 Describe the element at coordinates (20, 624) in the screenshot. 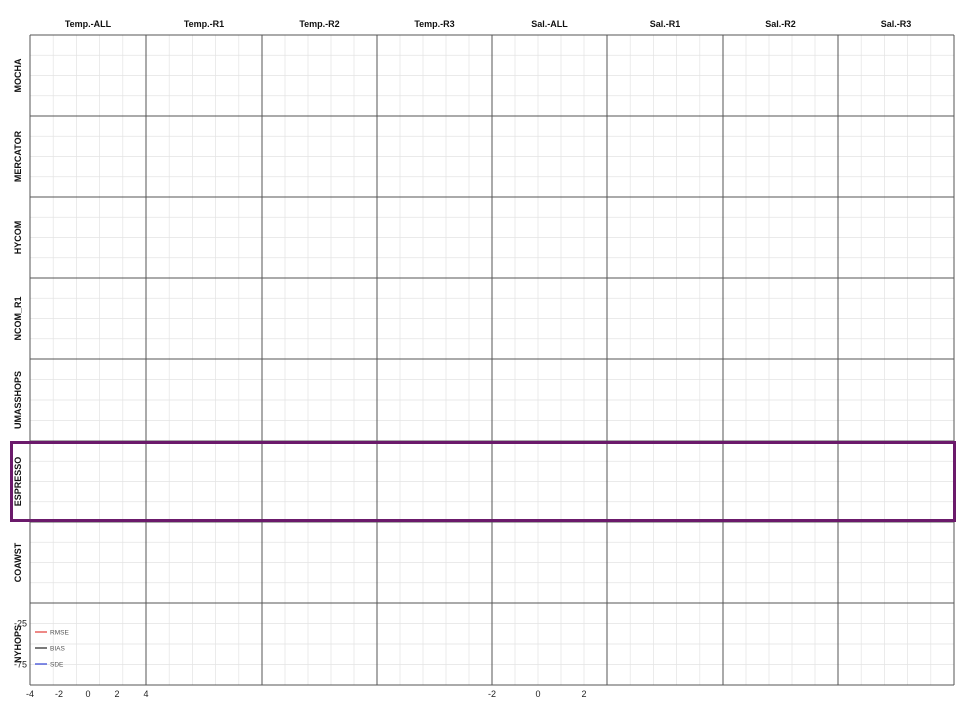

I see `y-tick-label: -25` at that location.